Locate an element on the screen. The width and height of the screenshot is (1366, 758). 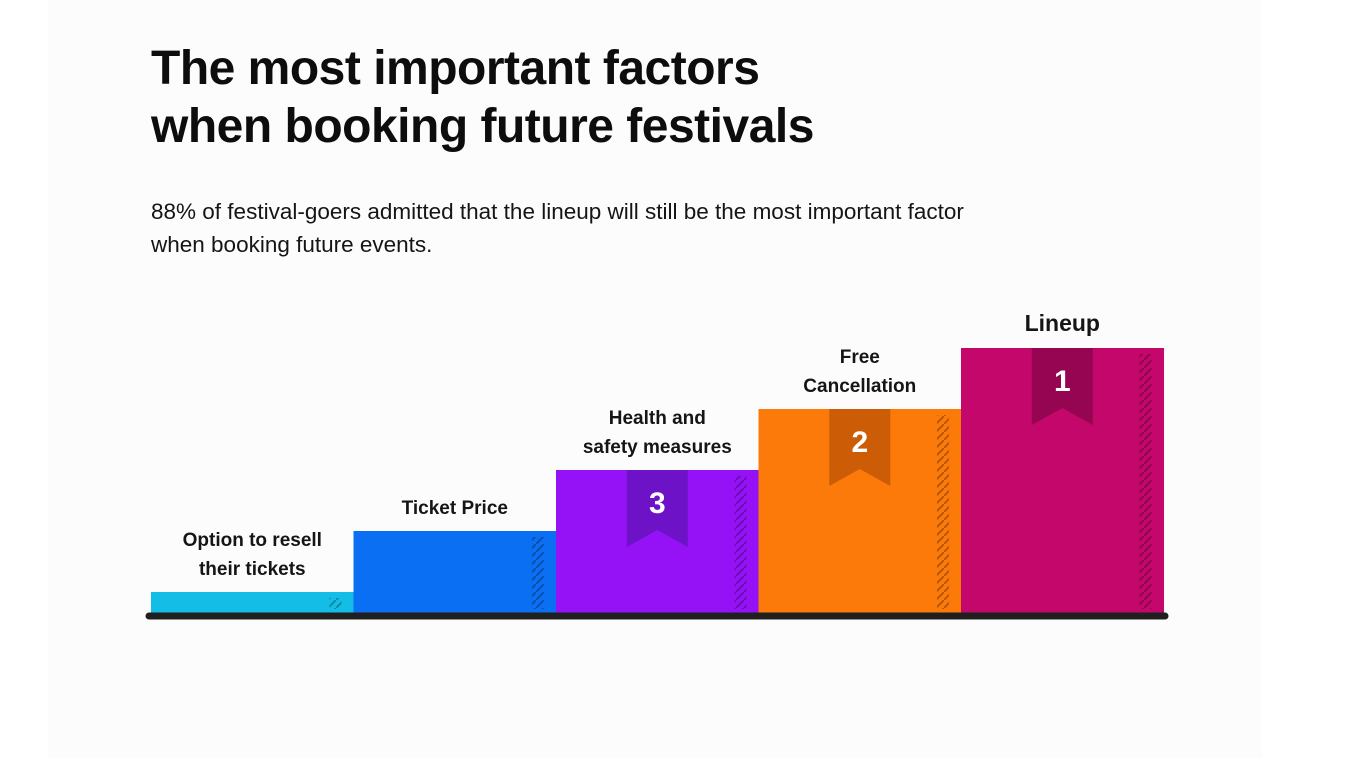
rank-number: 1 is located at coordinates (1062, 381).